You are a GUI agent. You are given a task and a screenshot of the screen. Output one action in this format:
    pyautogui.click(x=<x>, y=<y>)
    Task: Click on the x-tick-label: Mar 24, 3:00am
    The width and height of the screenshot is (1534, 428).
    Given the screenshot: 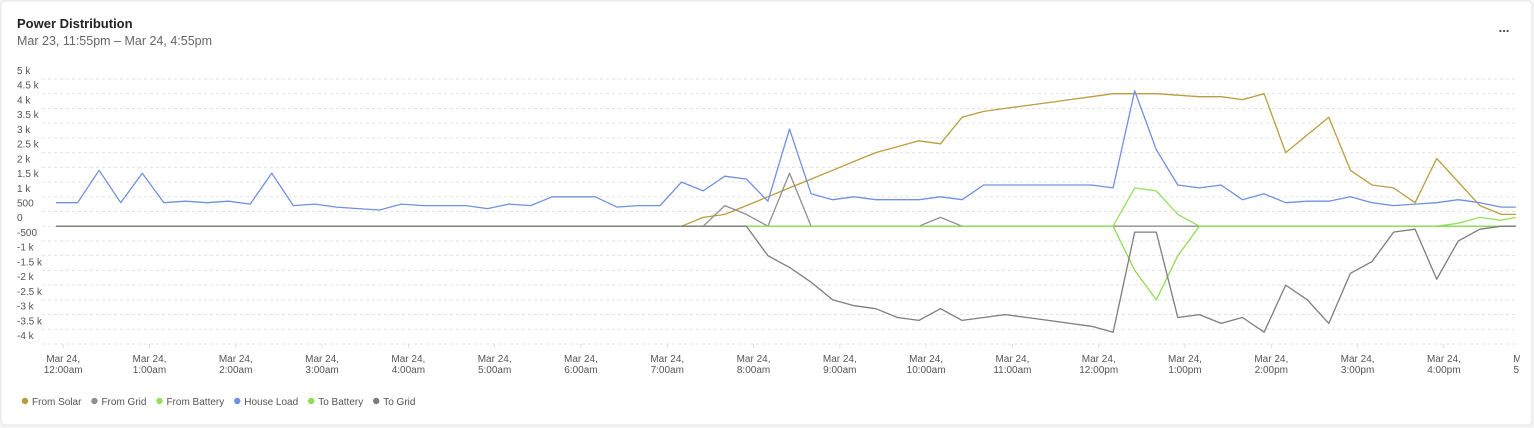 What is the action you would take?
    pyautogui.click(x=322, y=365)
    